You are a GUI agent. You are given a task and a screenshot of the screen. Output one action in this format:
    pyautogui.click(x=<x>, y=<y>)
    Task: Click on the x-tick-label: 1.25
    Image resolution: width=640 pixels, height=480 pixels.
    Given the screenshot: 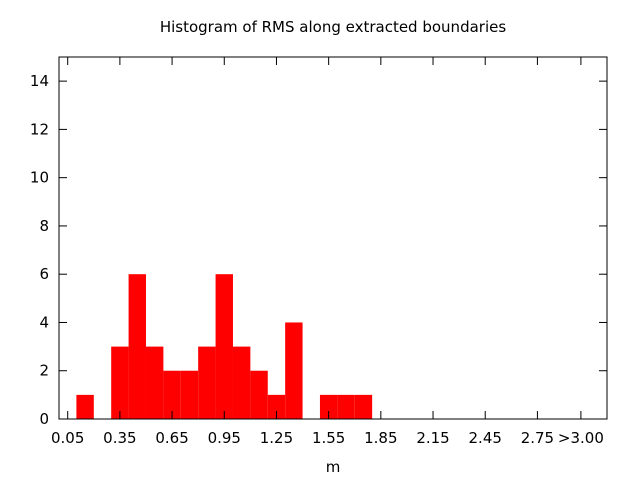 What is the action you would take?
    pyautogui.click(x=276, y=438)
    